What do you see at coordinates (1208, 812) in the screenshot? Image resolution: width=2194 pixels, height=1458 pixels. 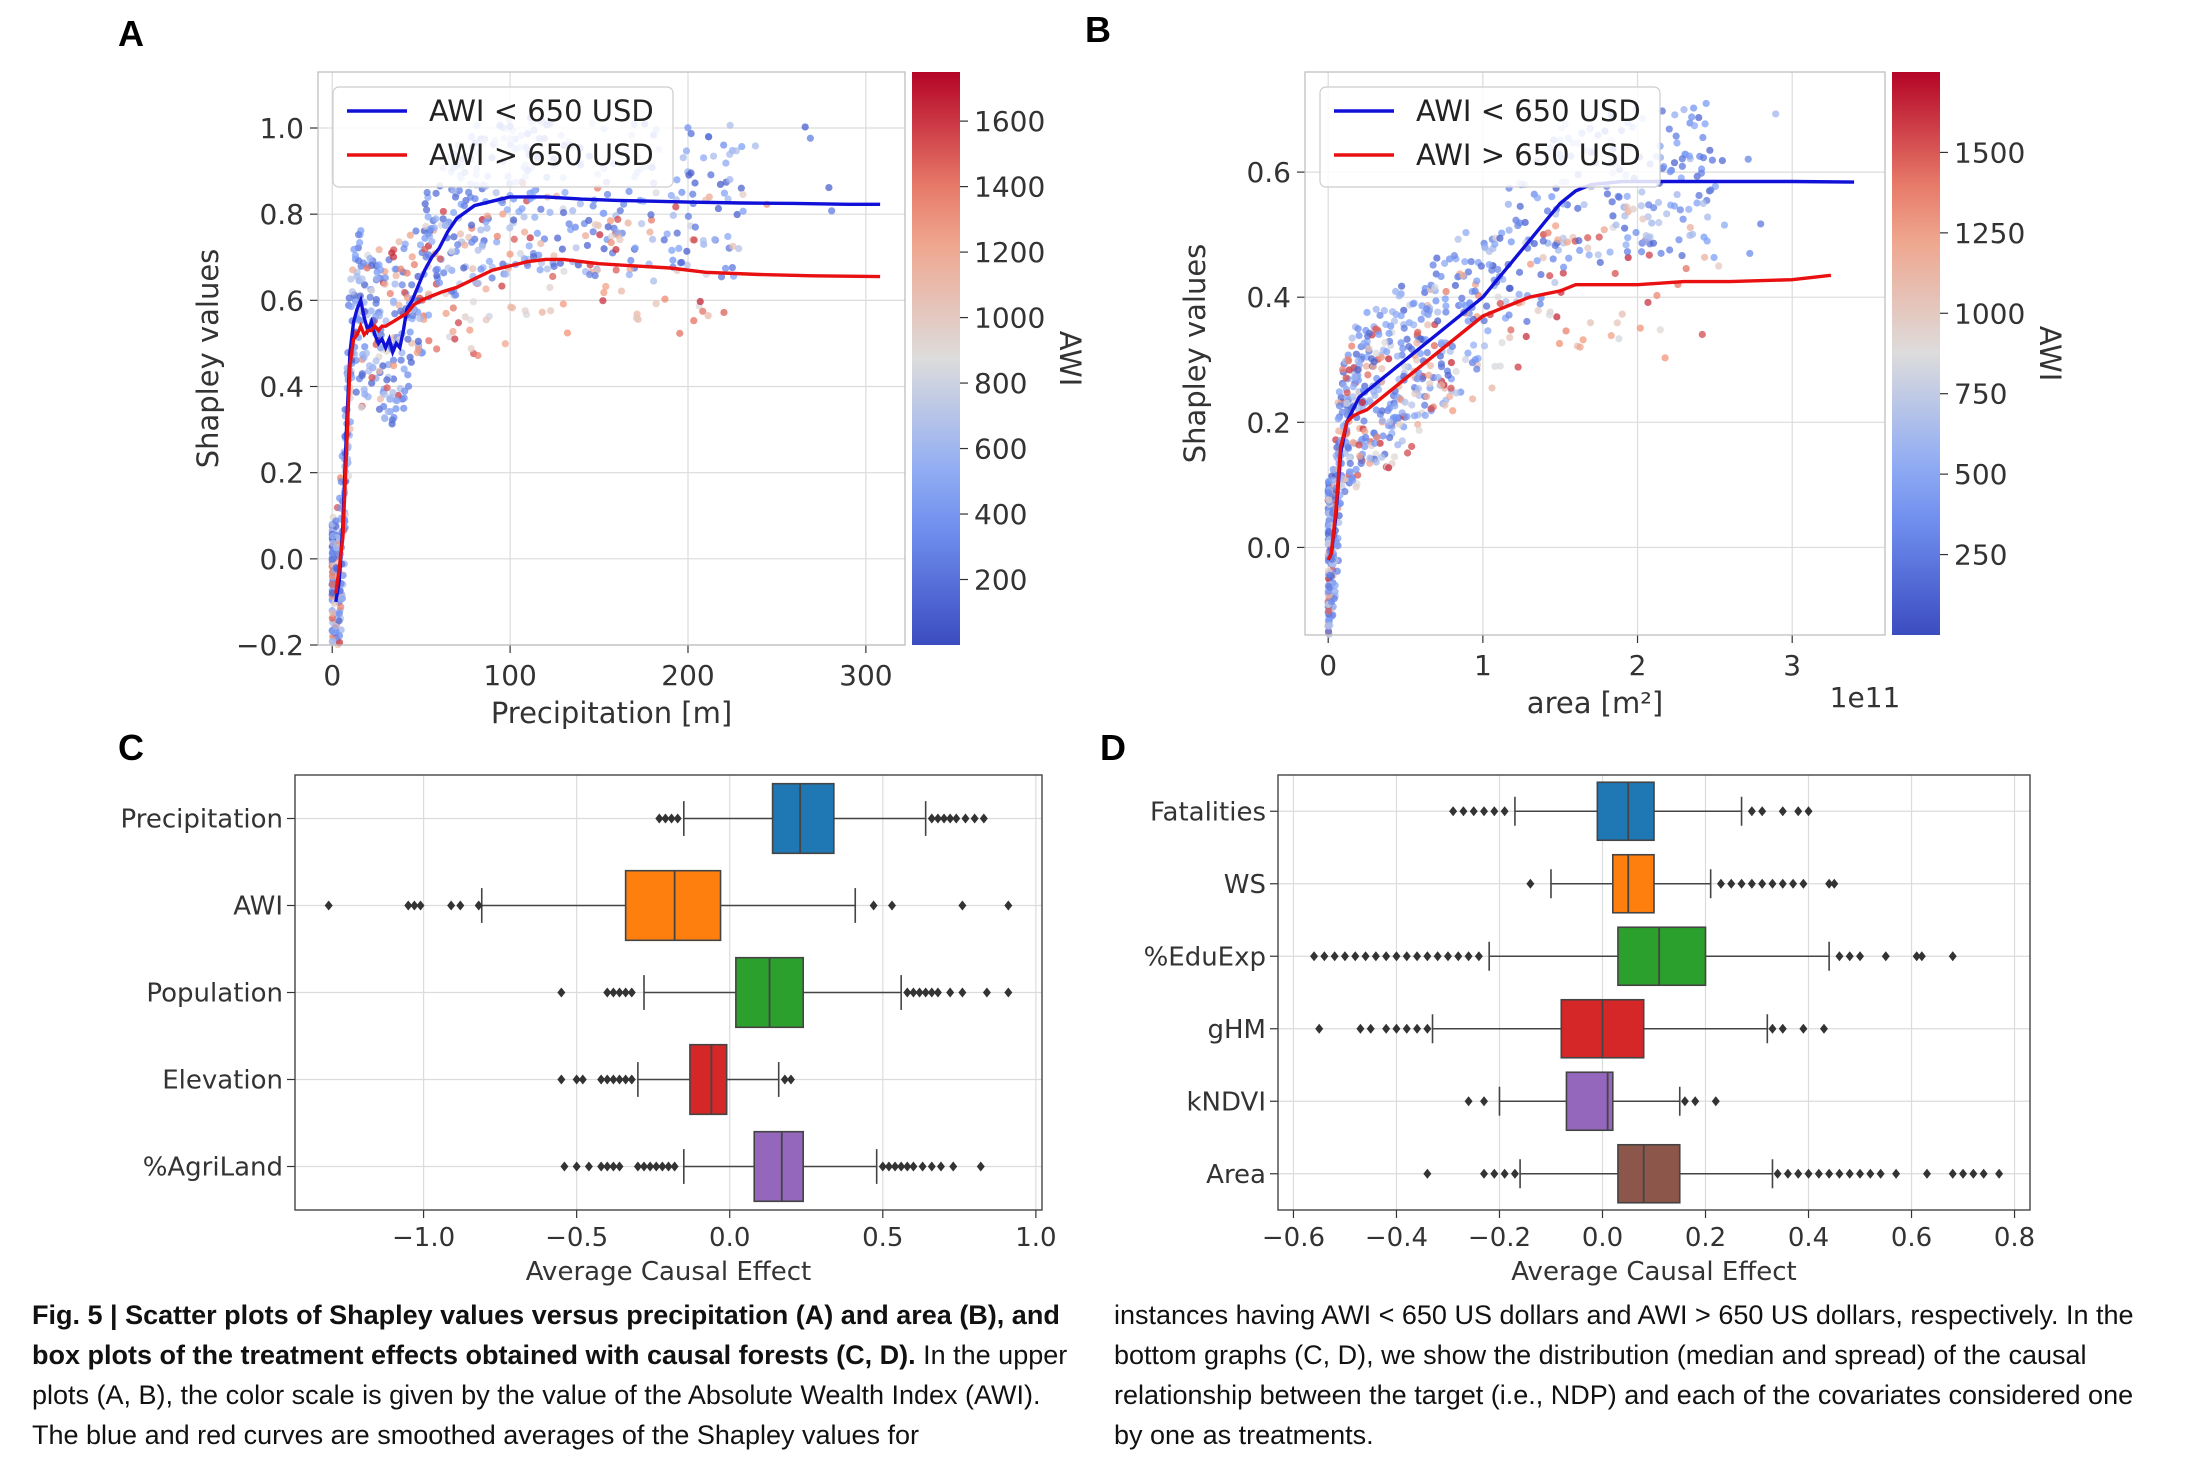 I see `category-label: Fatalities` at bounding box center [1208, 812].